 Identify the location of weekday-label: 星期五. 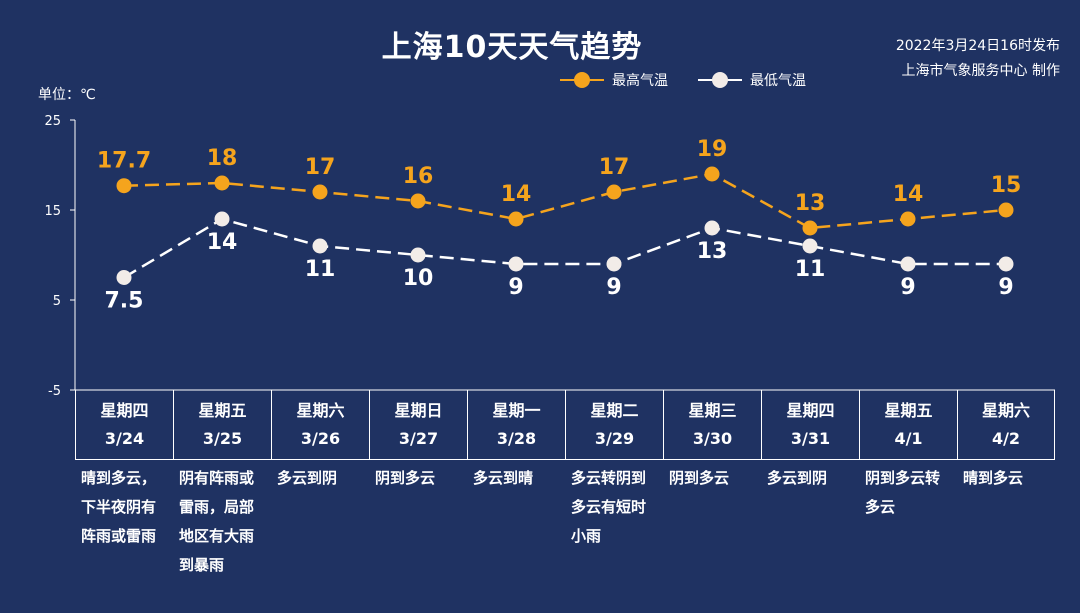
(908, 410).